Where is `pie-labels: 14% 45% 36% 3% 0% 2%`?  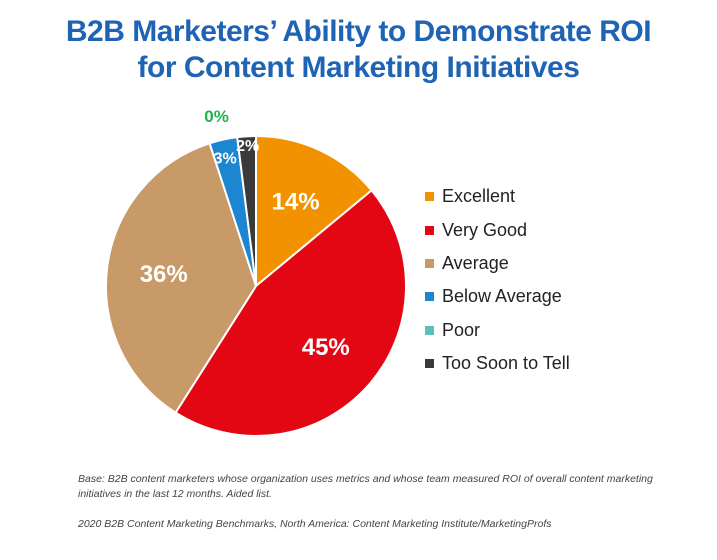
pie-labels: 14% 45% 36% 3% 0% 2% is located at coordinates (245, 234).